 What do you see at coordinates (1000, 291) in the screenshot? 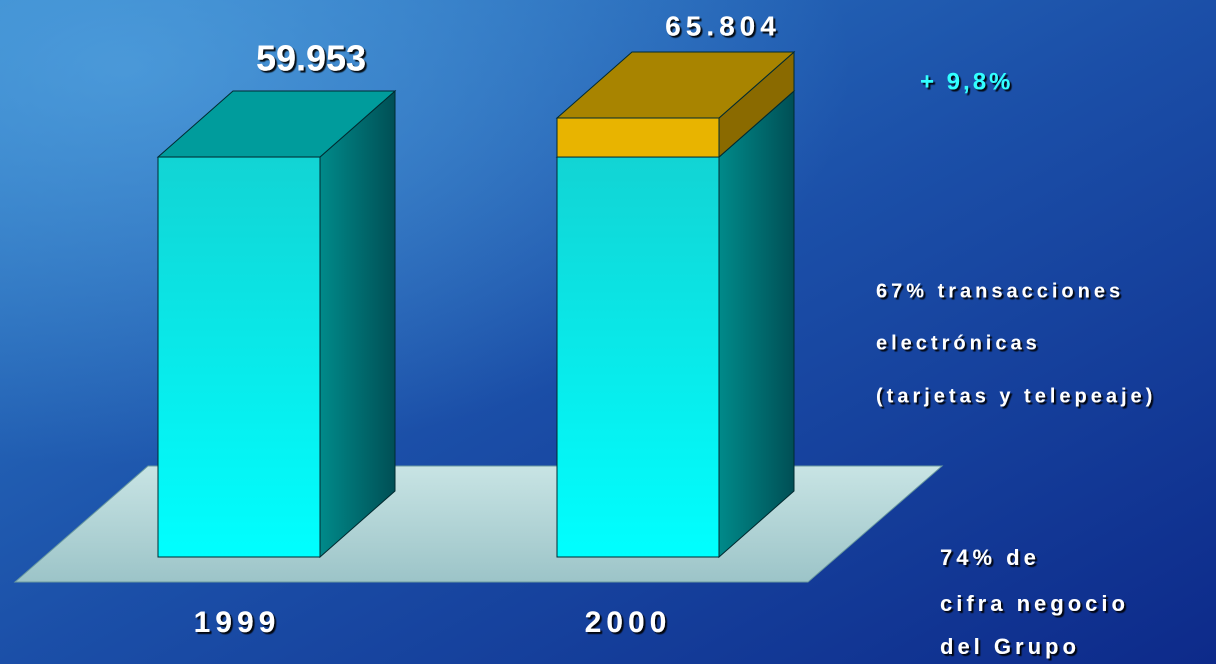
I see `annotation-line: 67% transacciones` at bounding box center [1000, 291].